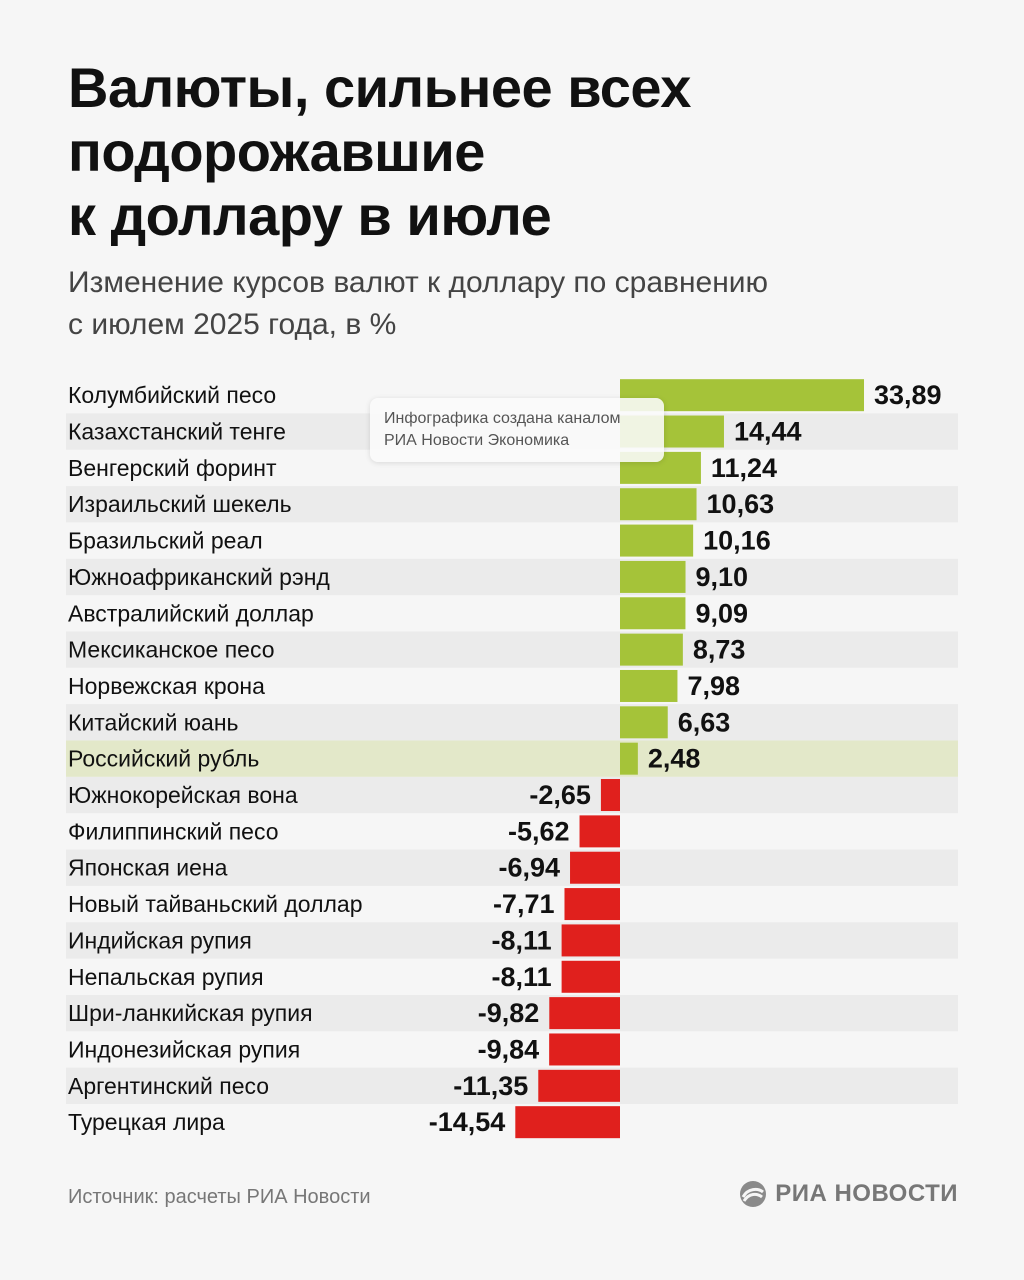 The height and width of the screenshot is (1280, 1024). I want to click on category-label: Индийская рупия, so click(160, 940).